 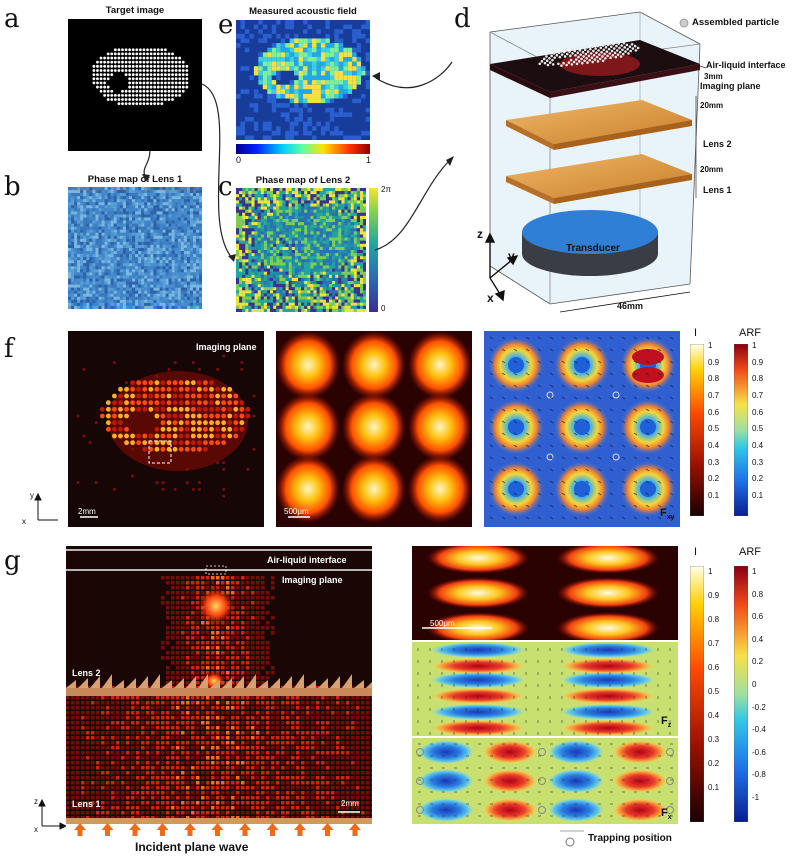 What do you see at coordinates (87, 511) in the screenshot?
I see `f-scalebar-2mm: 2mm` at bounding box center [87, 511].